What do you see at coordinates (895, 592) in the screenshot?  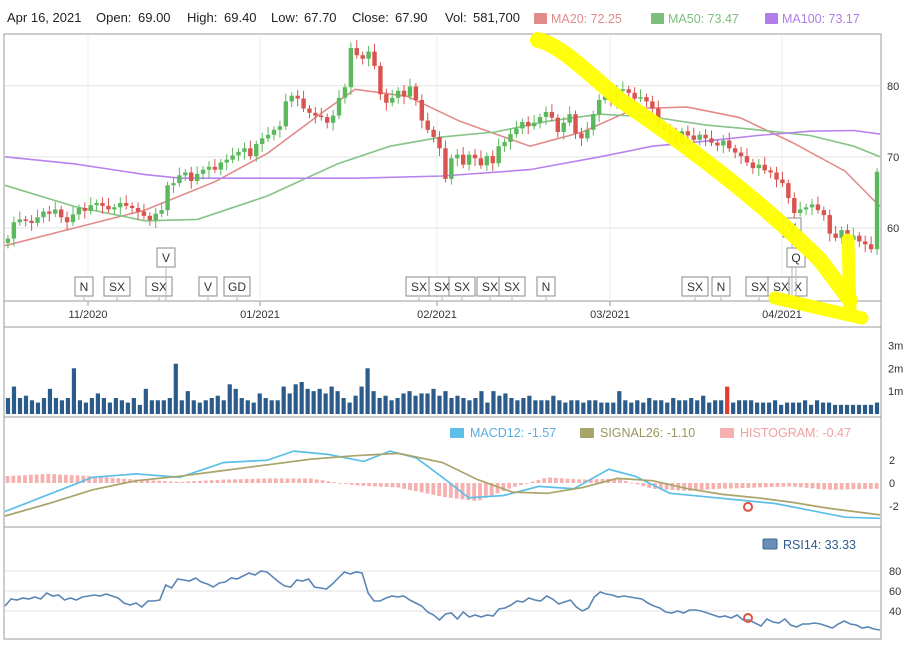 I see `rsi-tick-label: 60` at bounding box center [895, 592].